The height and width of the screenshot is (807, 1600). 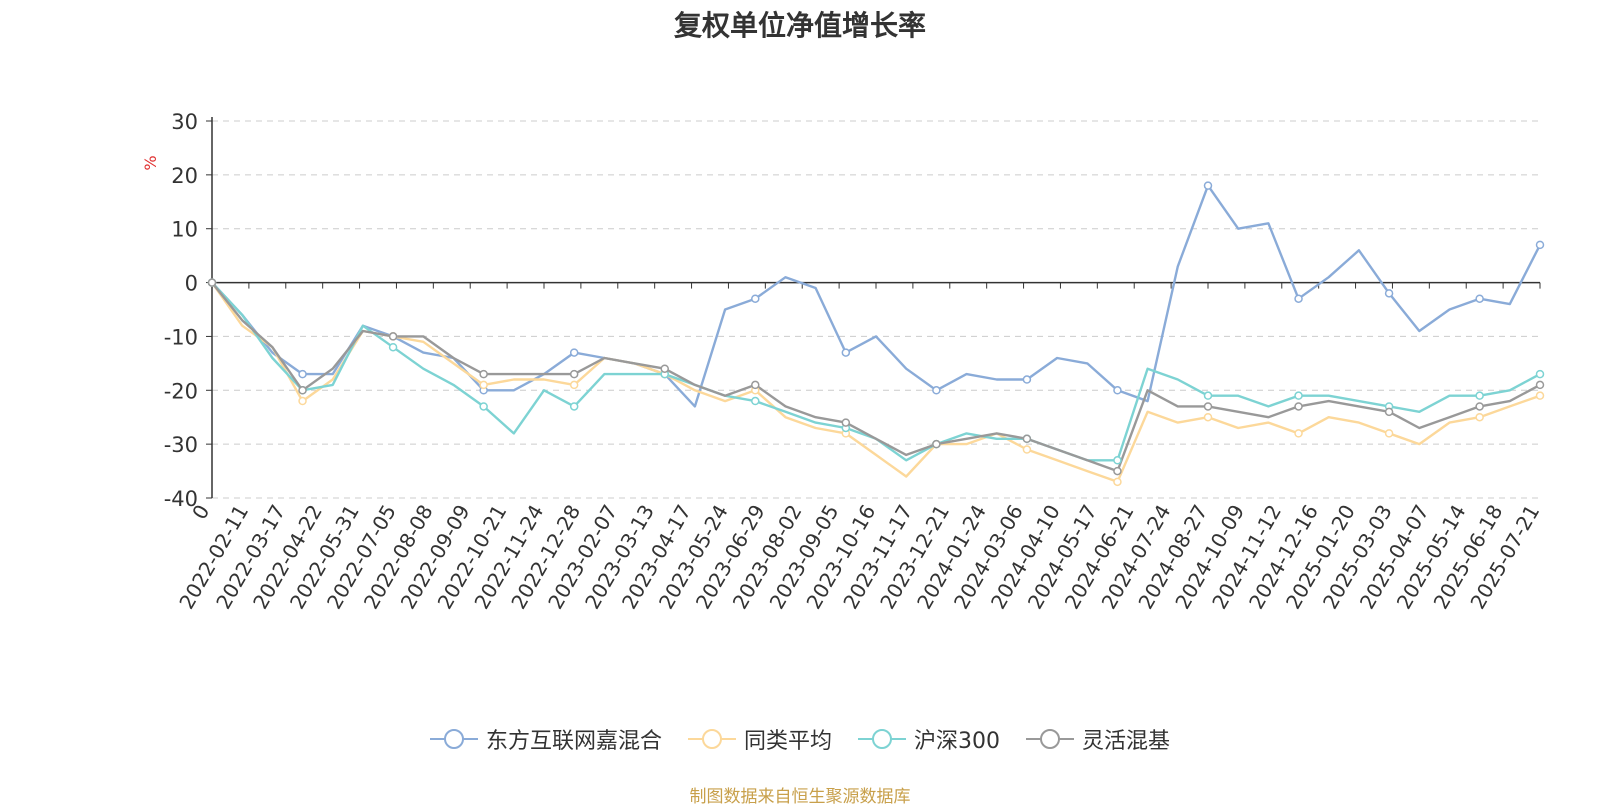 I want to click on legend-item: 灵活混基, so click(x=1098, y=739).